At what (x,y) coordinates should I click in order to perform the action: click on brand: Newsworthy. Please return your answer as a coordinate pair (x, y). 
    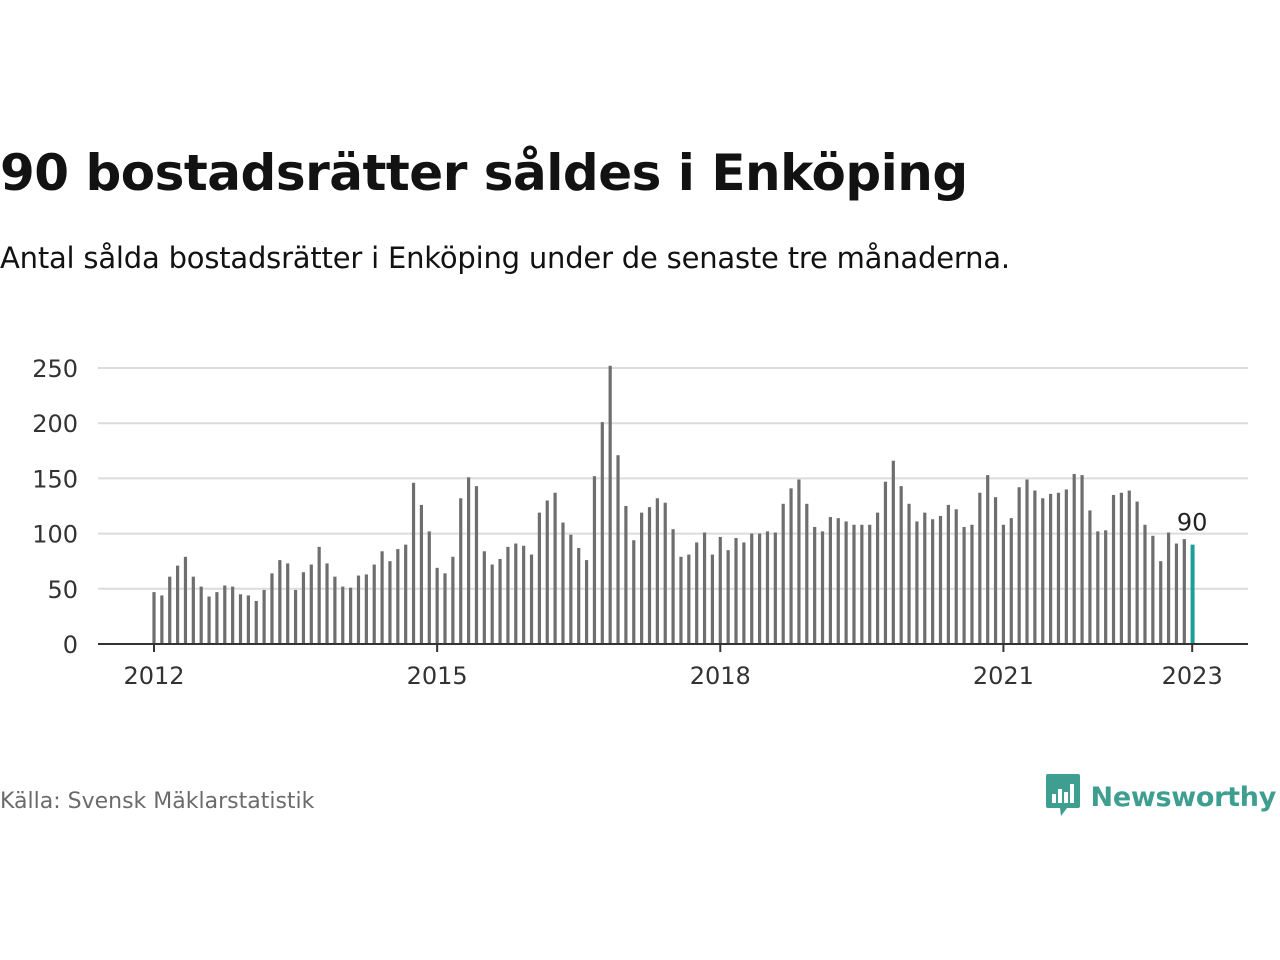
    Looking at the image, I should click on (1160, 797).